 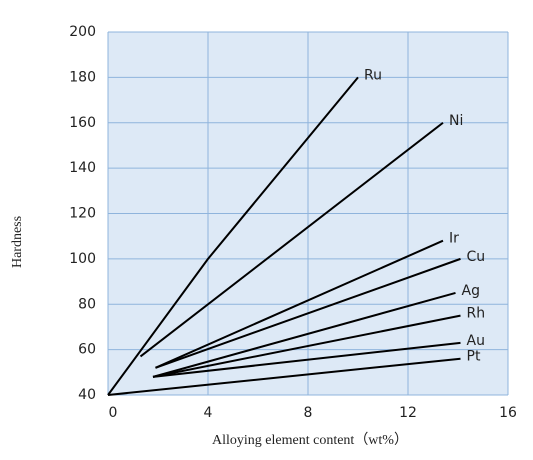 I want to click on series-label: Ru, so click(x=373, y=75).